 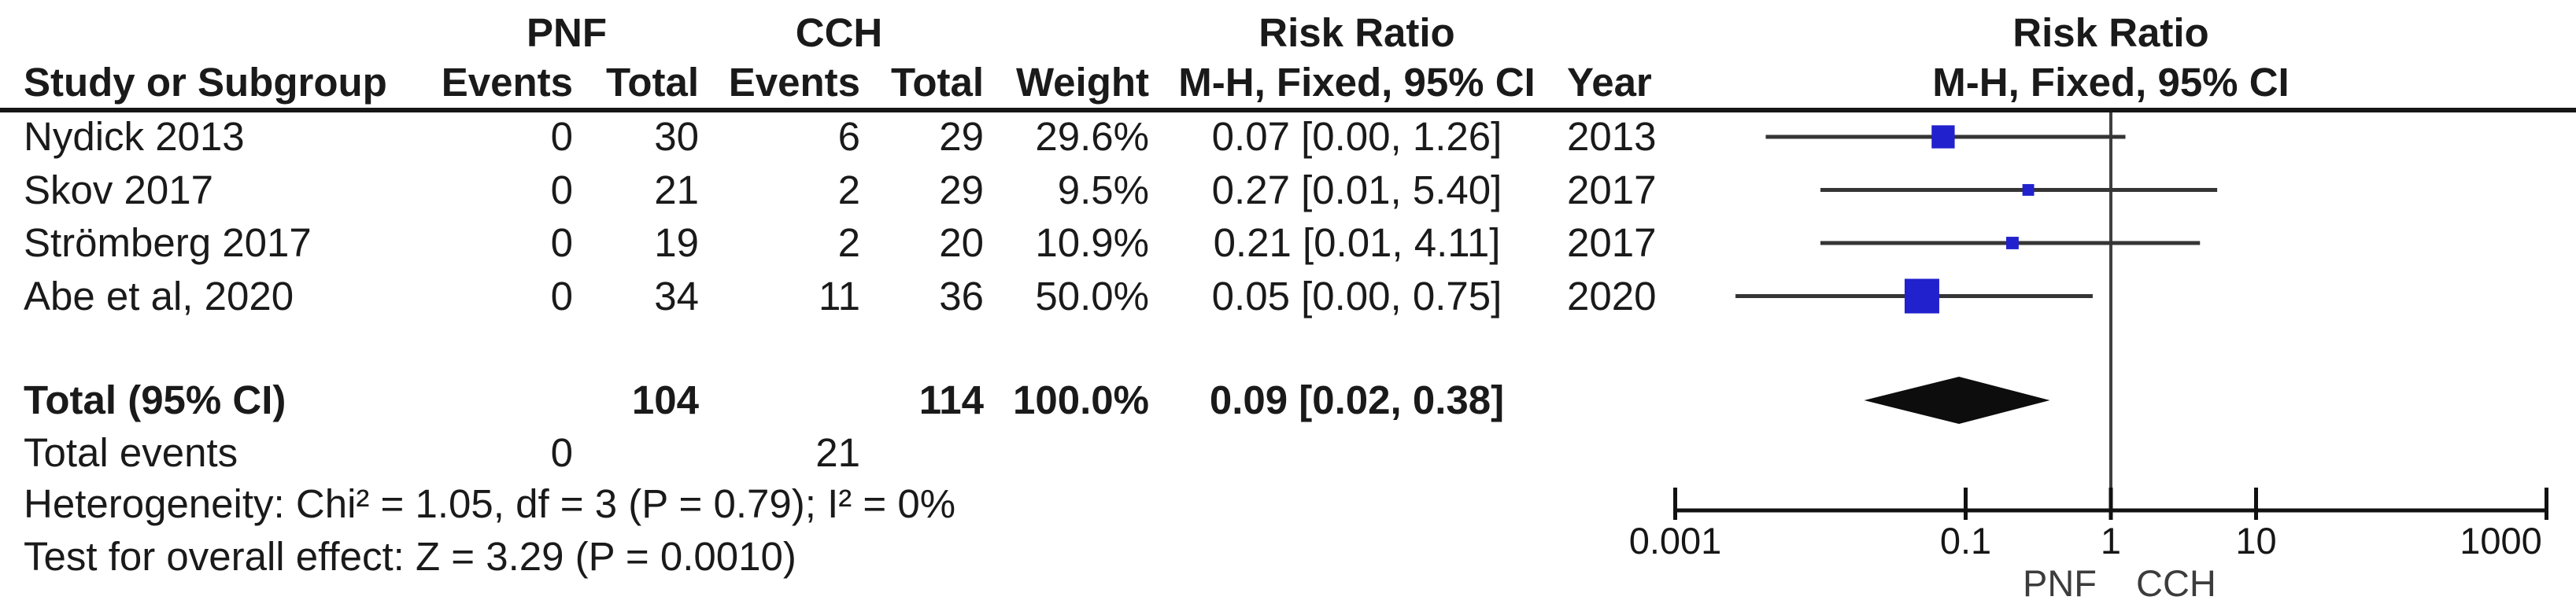 I want to click on favours-left-label: PNF, so click(x=2060, y=583).